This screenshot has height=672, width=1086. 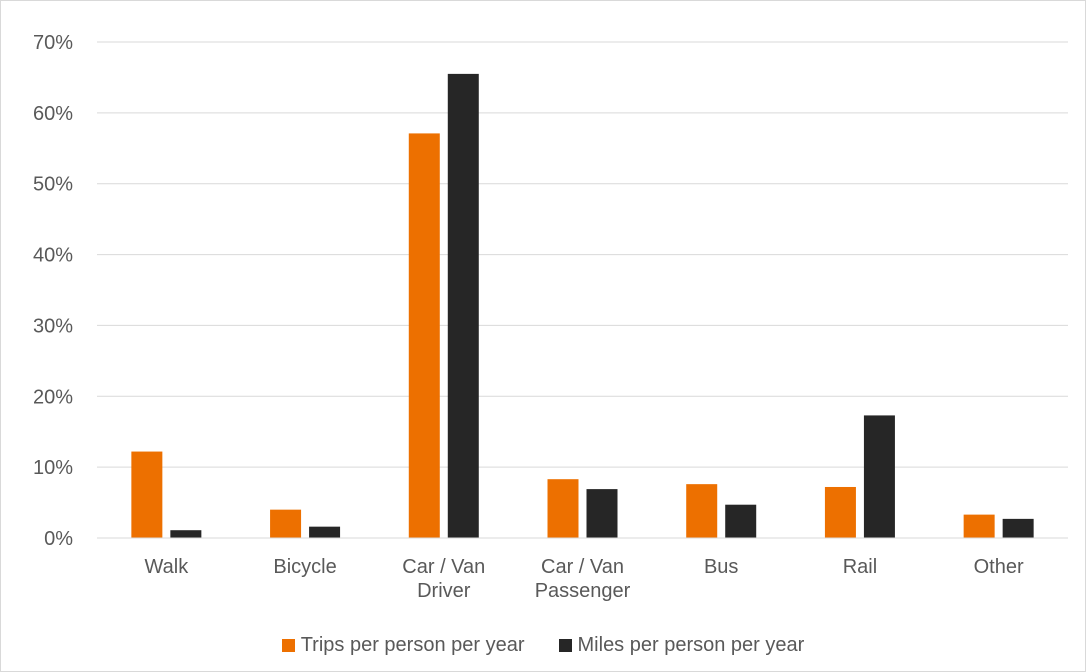 I want to click on legend-swatch-trips, so click(x=288, y=645).